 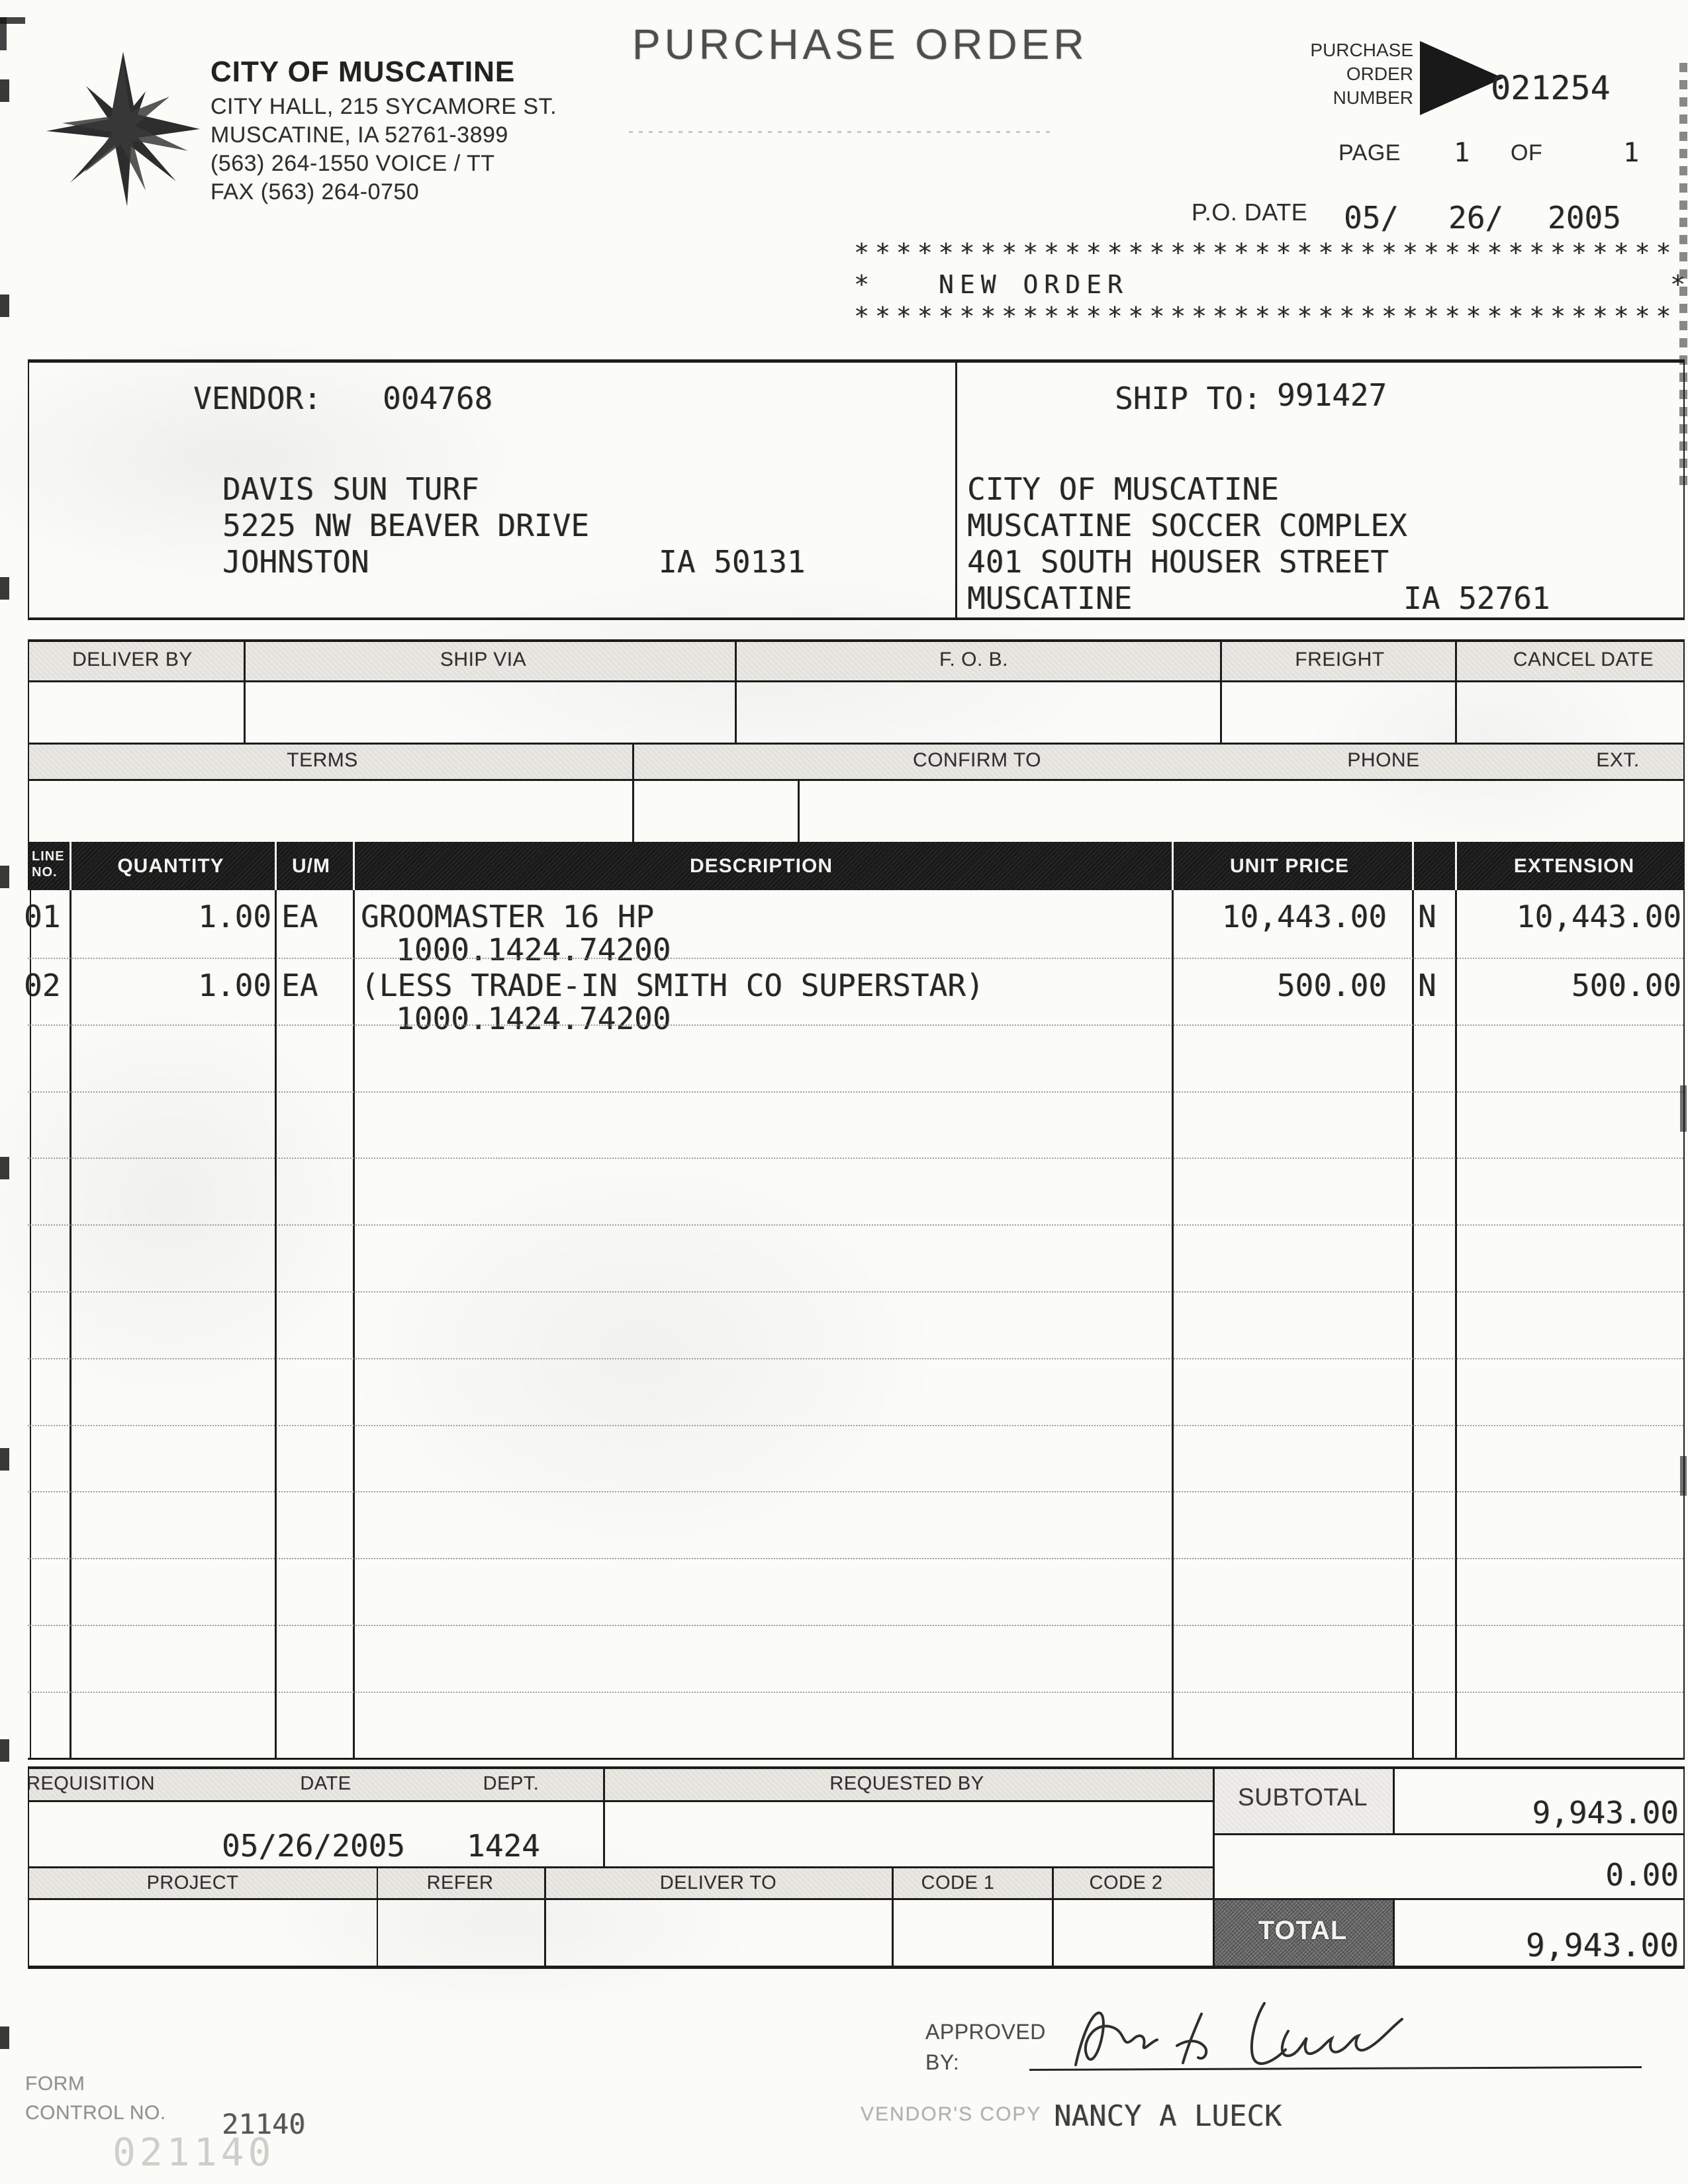 What do you see at coordinates (1369, 152) in the screenshot?
I see `page-label: PAGE` at bounding box center [1369, 152].